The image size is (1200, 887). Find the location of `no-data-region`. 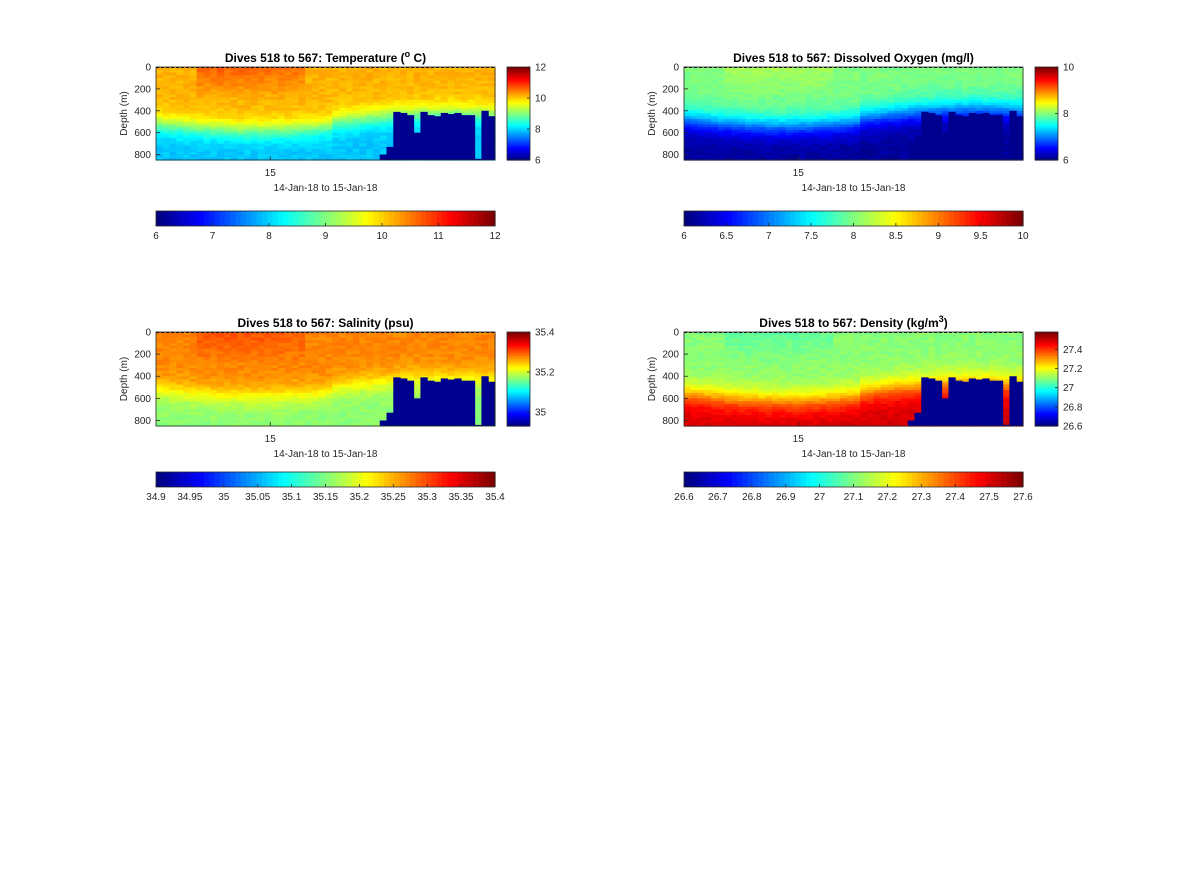

no-data-region is located at coordinates (437, 135).